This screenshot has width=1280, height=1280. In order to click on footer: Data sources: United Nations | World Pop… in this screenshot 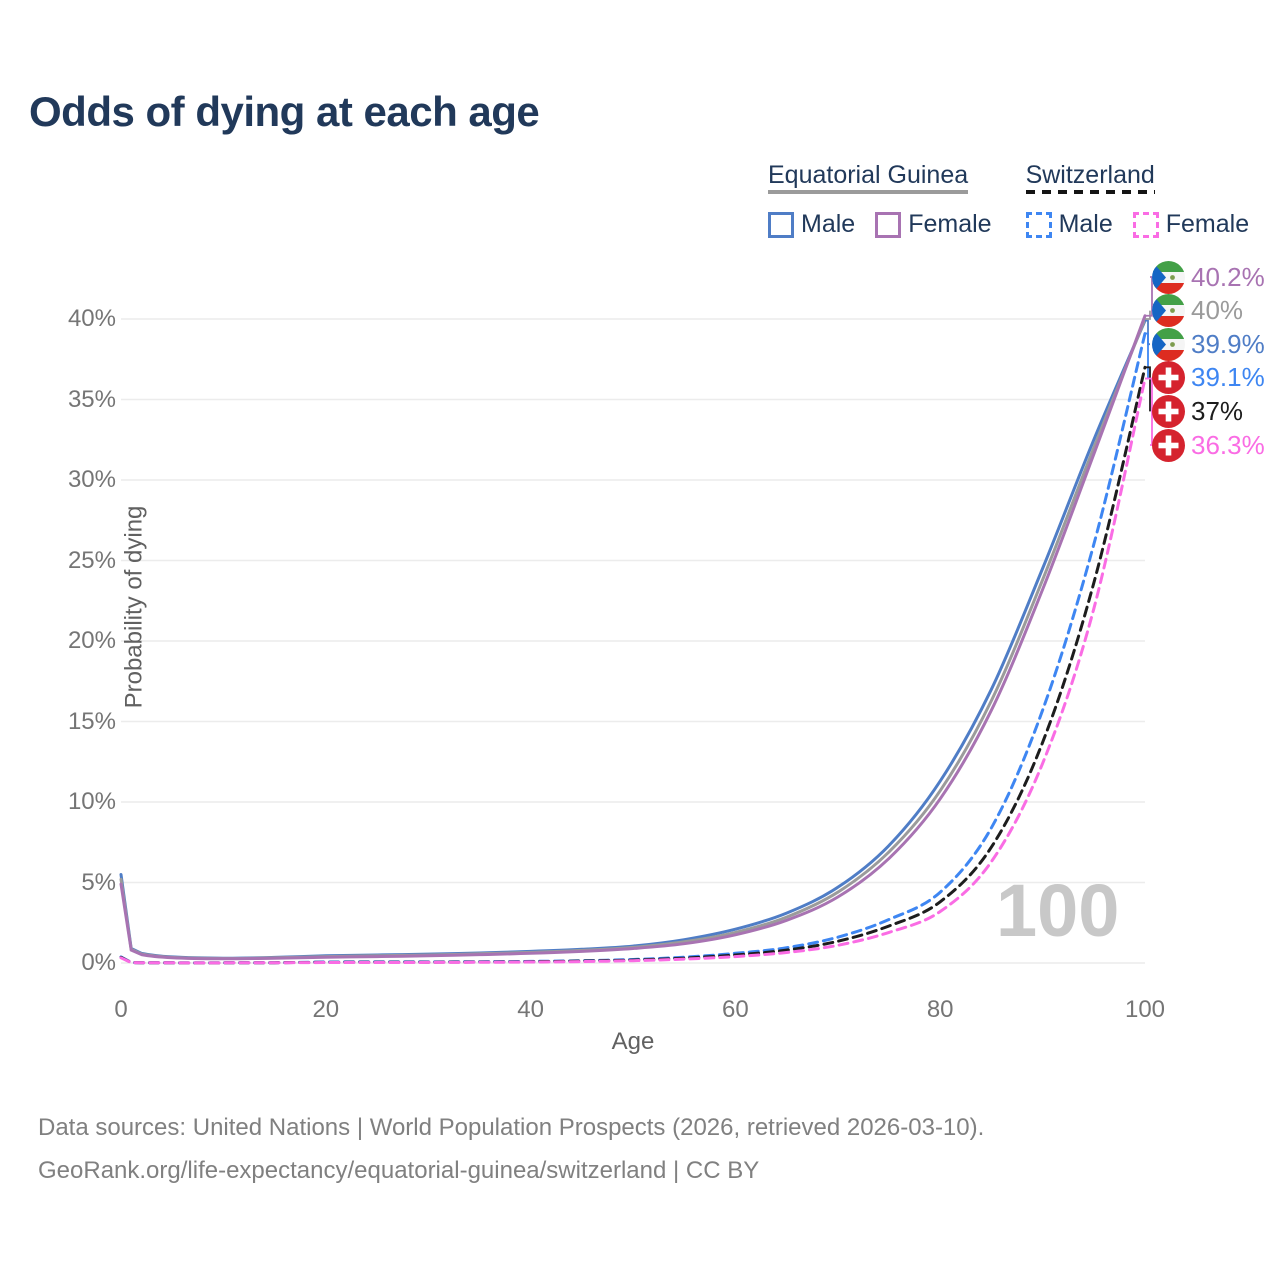, I will do `click(511, 1149)`.